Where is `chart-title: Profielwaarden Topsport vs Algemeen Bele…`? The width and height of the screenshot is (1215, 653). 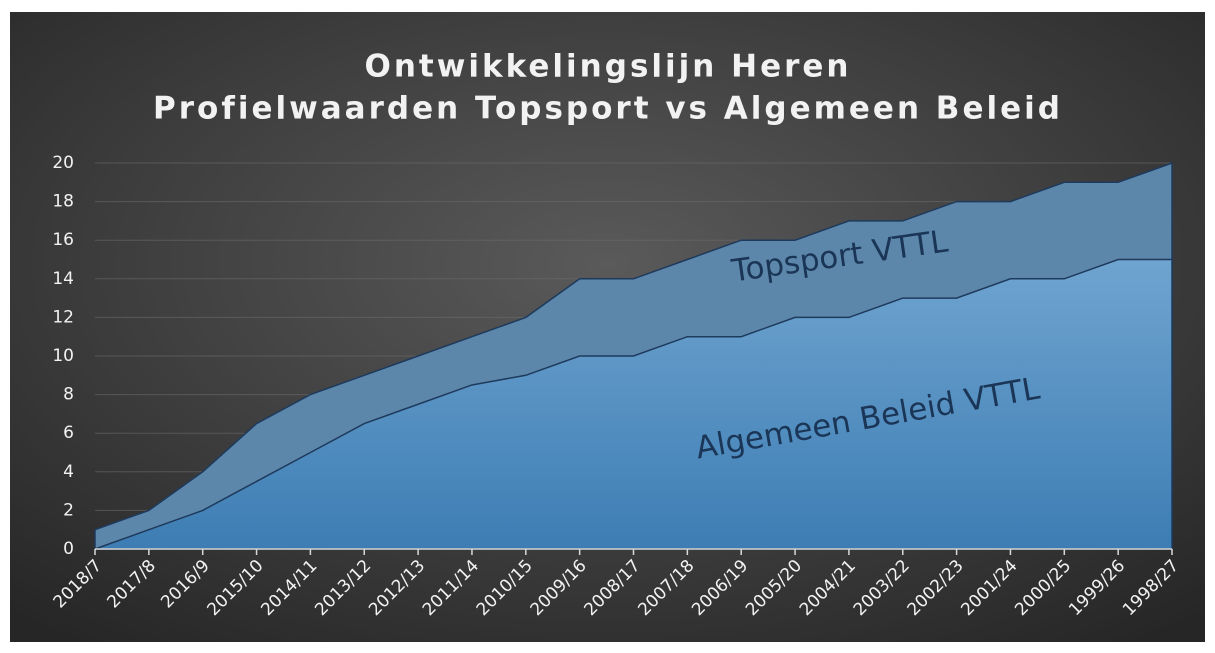
chart-title: Profielwaarden Topsport vs Algemeen Bele… is located at coordinates (608, 109).